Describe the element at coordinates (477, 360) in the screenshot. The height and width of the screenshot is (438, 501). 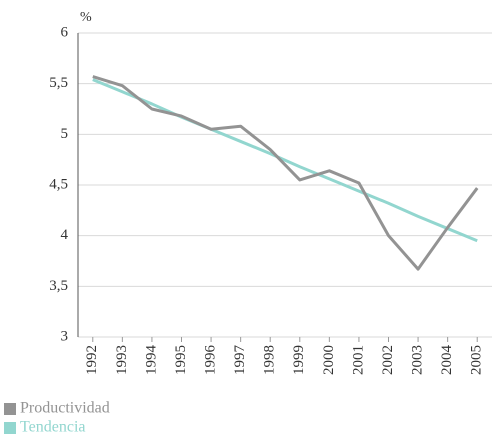
I see `x-tick-label: 2005` at that location.